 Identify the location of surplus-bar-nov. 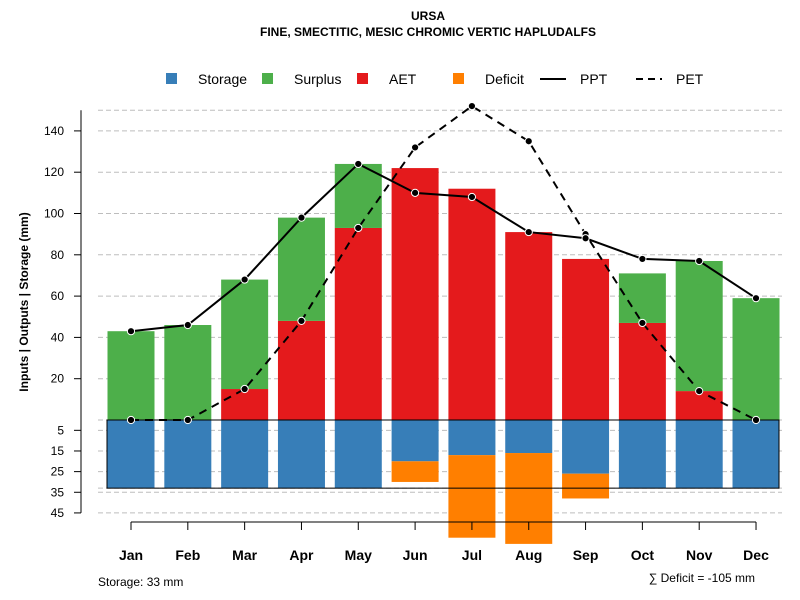
(699, 326).